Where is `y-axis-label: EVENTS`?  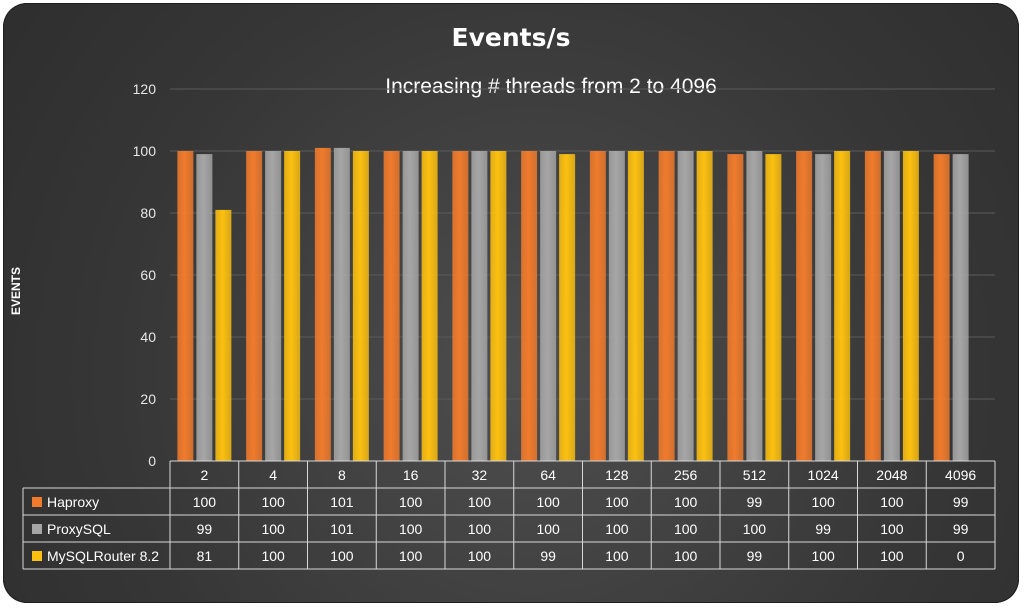 y-axis-label: EVENTS is located at coordinates (16, 291).